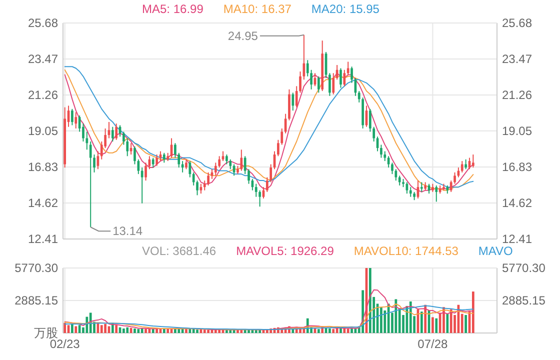  I want to click on y2-tick-label: 12.41, so click(517, 239).